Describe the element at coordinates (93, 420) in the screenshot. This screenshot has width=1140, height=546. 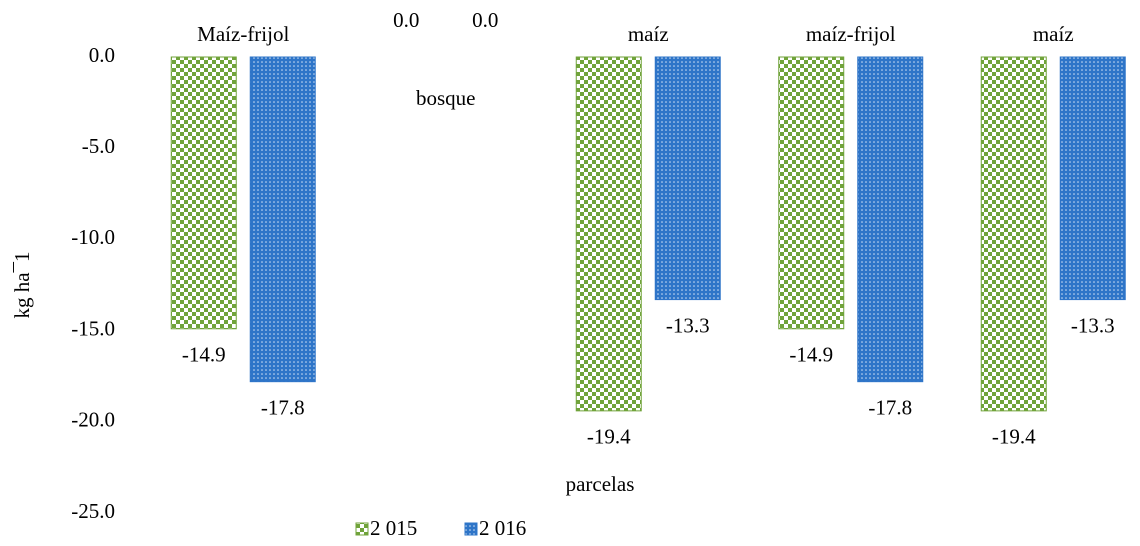
I see `y-tick-label: -20.0` at that location.